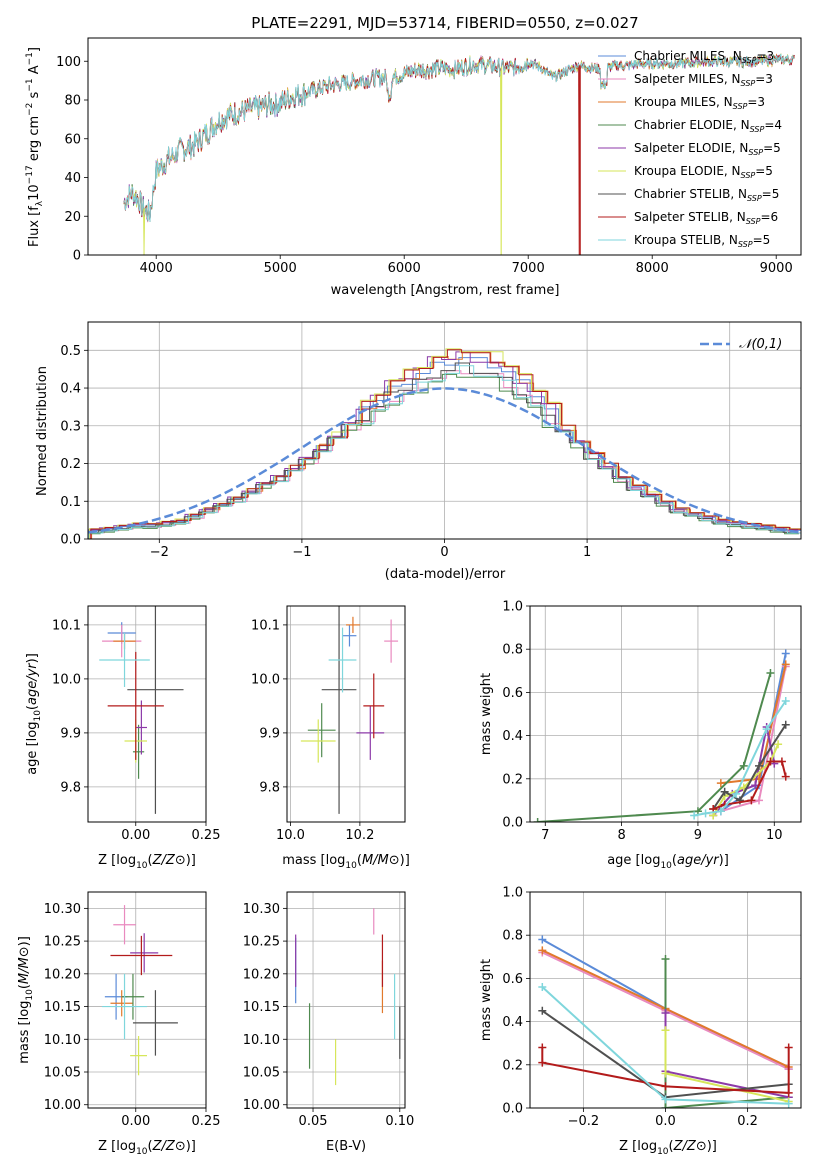  What do you see at coordinates (140, 990) in the screenshot?
I see `plot-area` at bounding box center [140, 990].